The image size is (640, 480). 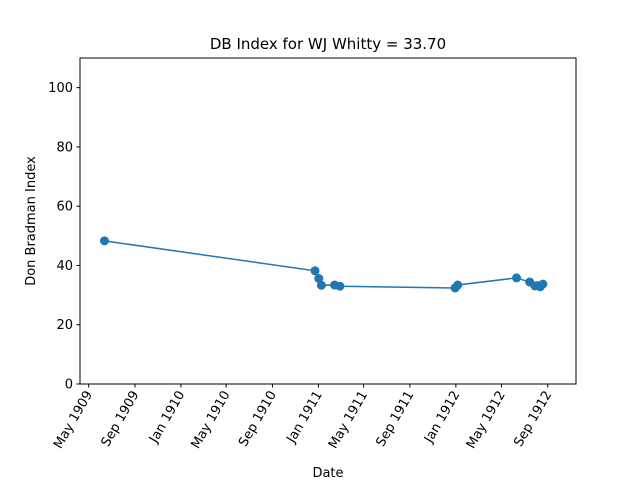 What do you see at coordinates (64, 147) in the screenshot?
I see `y-tick-label: 80` at bounding box center [64, 147].